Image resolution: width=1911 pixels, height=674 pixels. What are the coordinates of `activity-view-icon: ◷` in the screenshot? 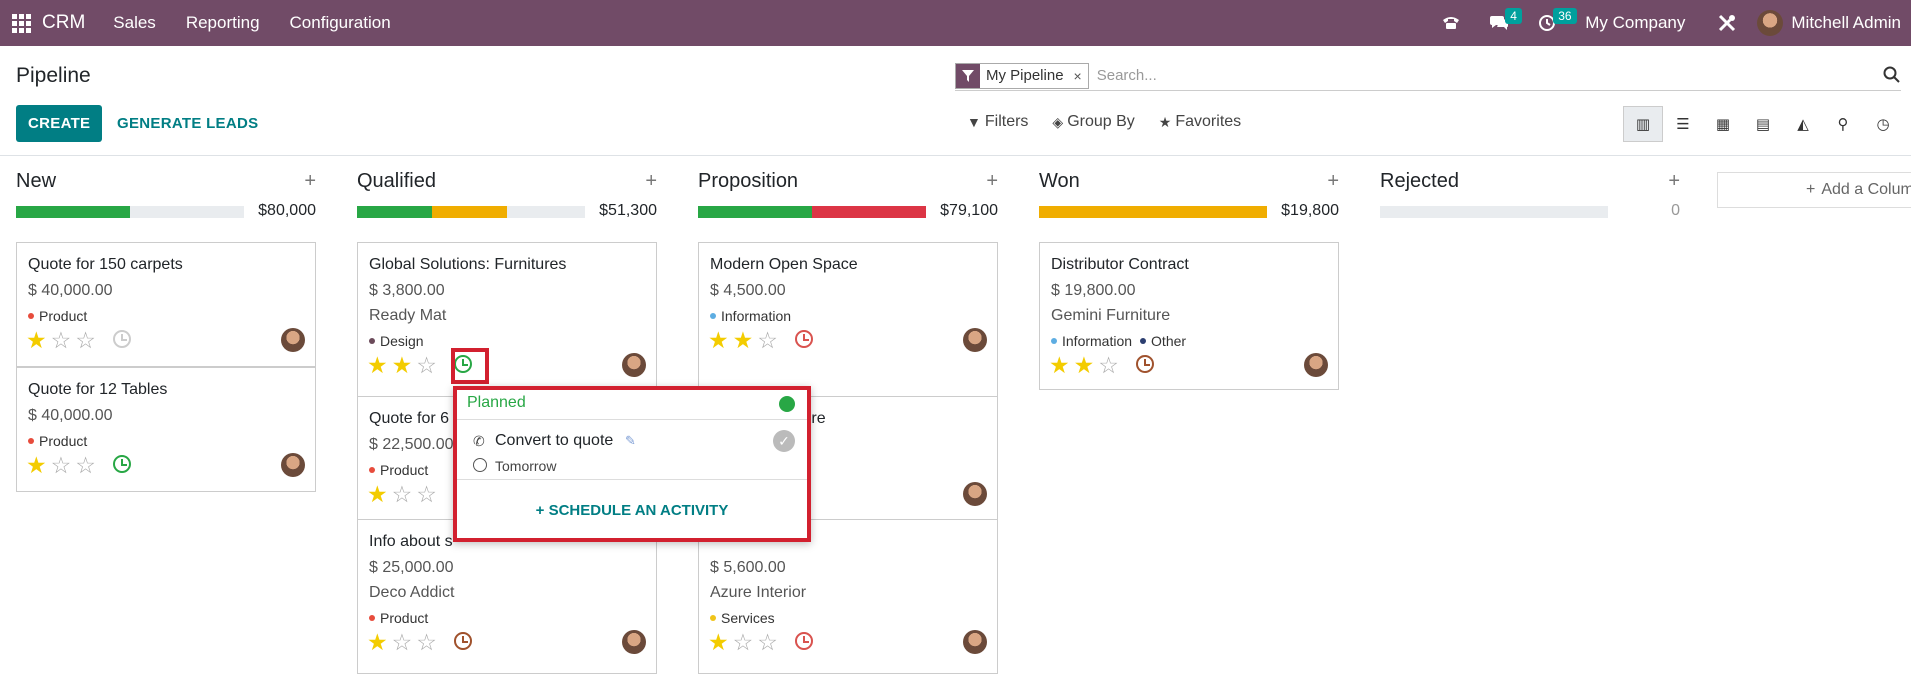 It's located at (1883, 124).